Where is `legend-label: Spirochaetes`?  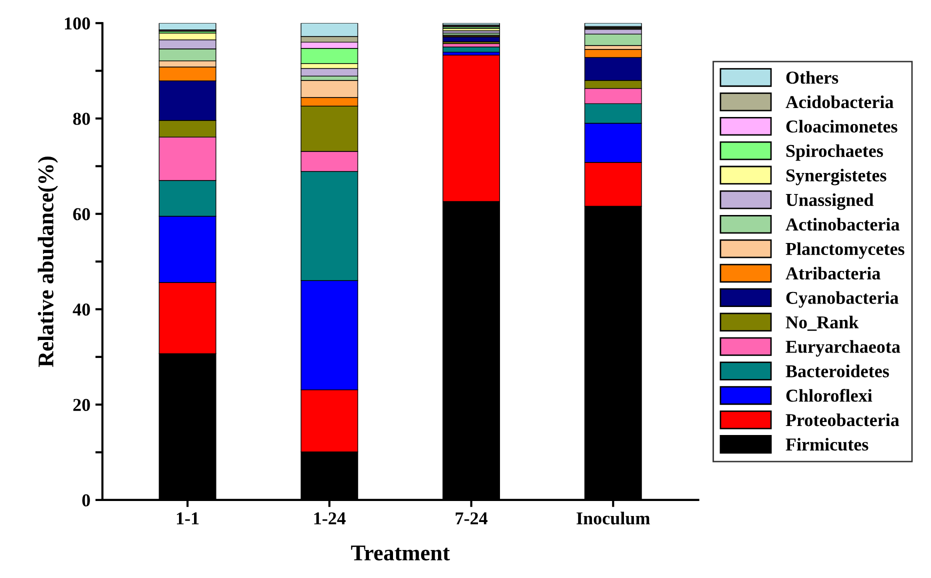 legend-label: Spirochaetes is located at coordinates (834, 152).